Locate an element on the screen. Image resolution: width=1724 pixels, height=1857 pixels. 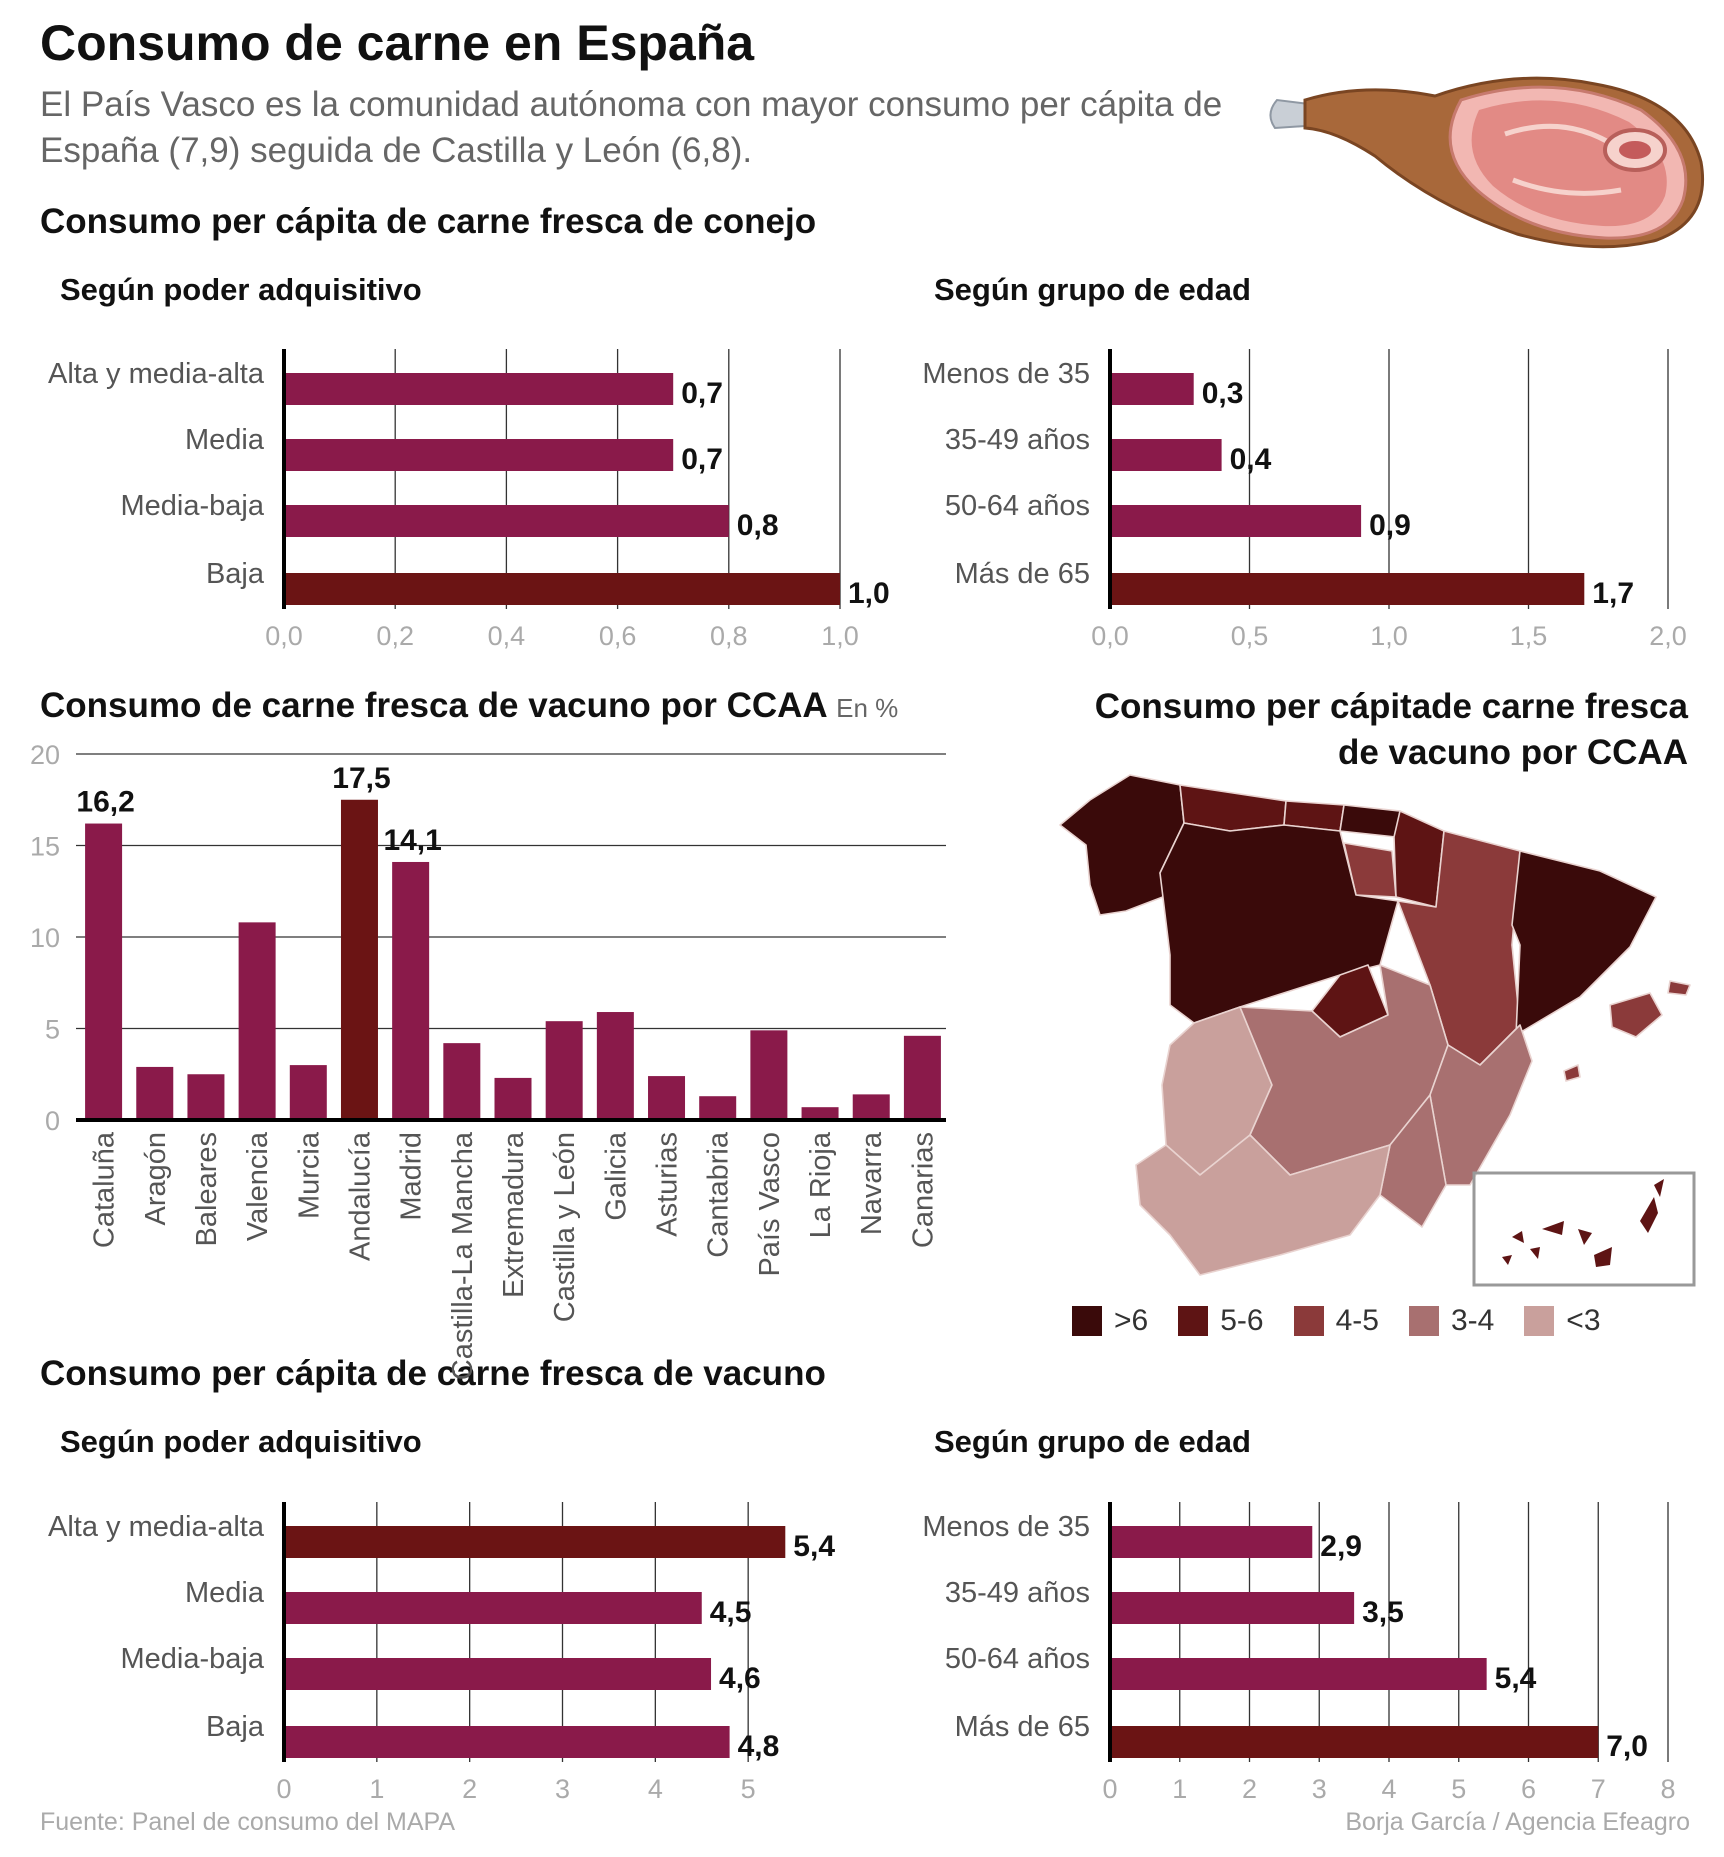
map-legend: >6 5-6 4-5 3-4 <3 is located at coordinates (1351, 1321).